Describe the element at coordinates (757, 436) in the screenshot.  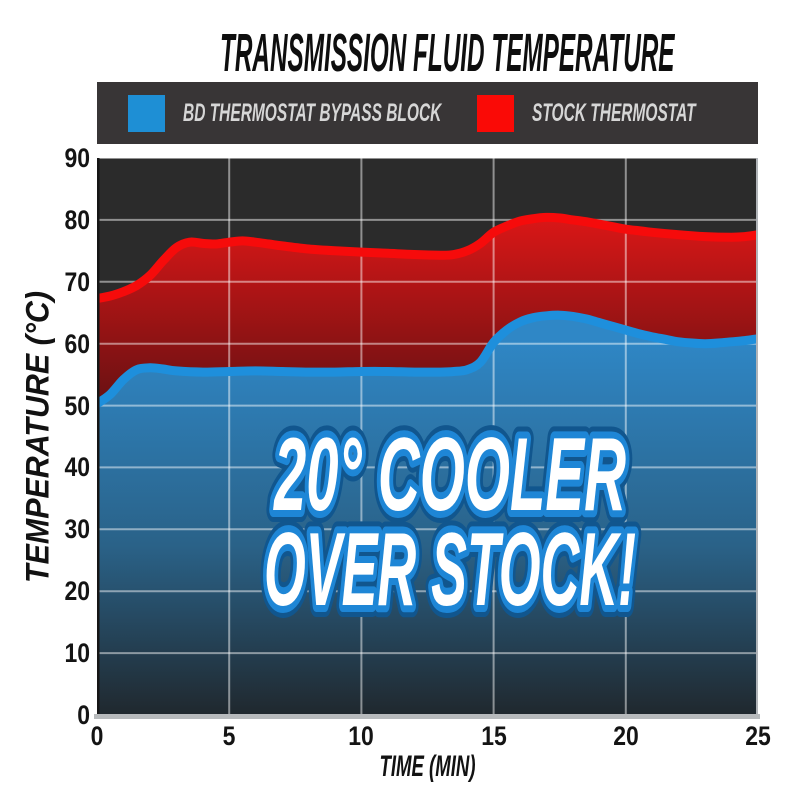
I see `plot-right-edge` at that location.